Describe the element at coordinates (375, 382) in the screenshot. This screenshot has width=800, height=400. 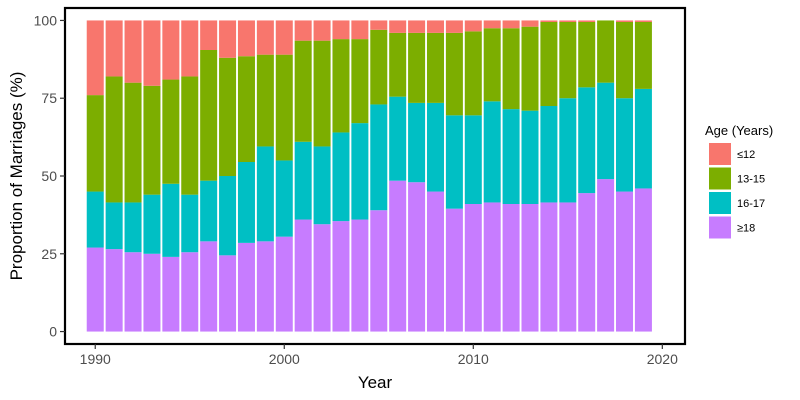
I see `x-axis-title: Year` at that location.